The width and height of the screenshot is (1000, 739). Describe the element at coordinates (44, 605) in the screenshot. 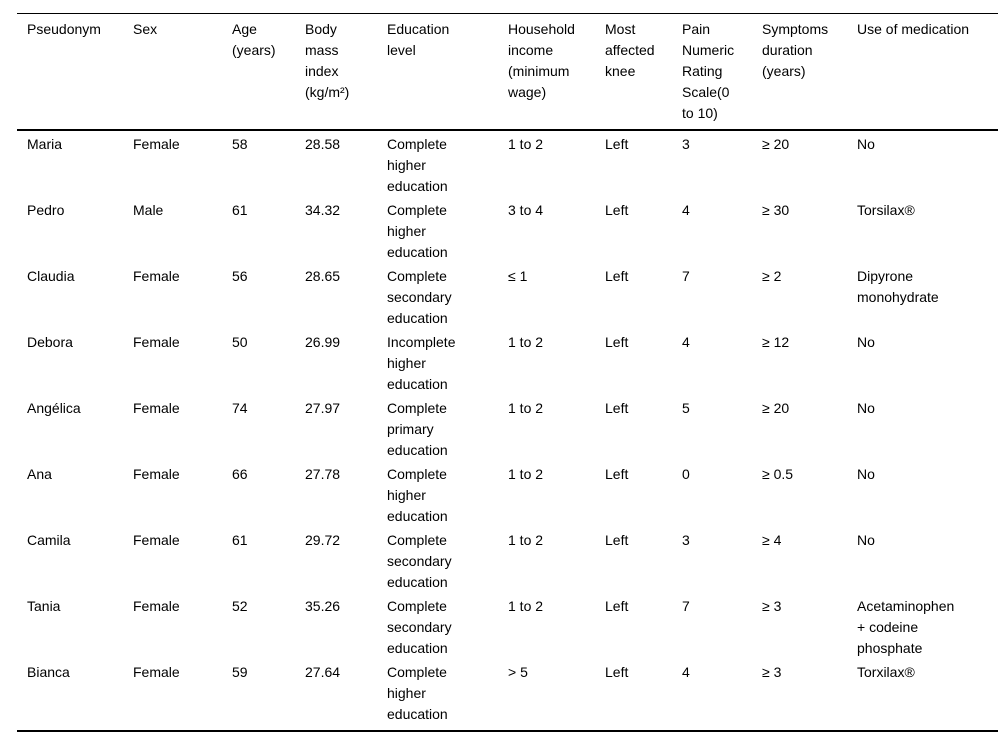

I see `cell-pseudonym: Tania` at that location.